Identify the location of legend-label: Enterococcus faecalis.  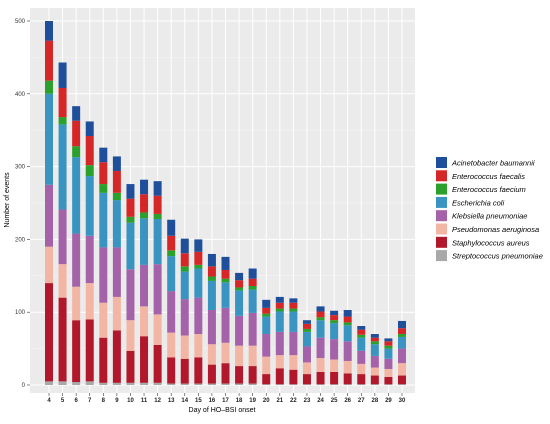
(488, 176).